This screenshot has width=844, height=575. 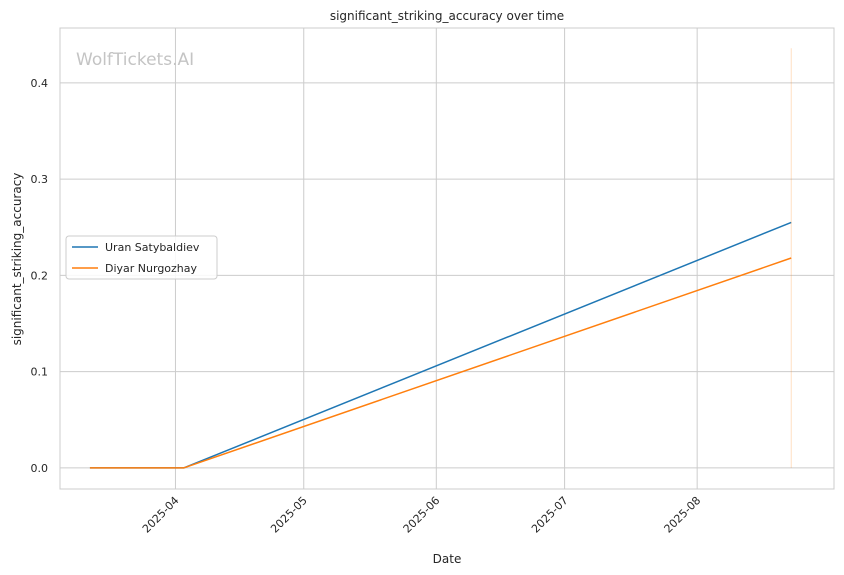 What do you see at coordinates (135, 60) in the screenshot?
I see `watermark-text: WolfTickets.AI` at bounding box center [135, 60].